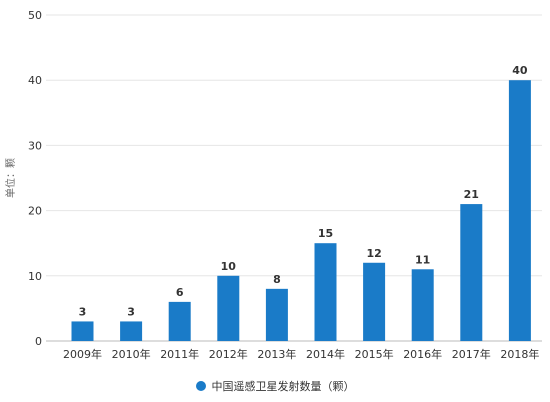  Describe the element at coordinates (471, 354) in the screenshot. I see `x-tick-label: 2017年` at that location.